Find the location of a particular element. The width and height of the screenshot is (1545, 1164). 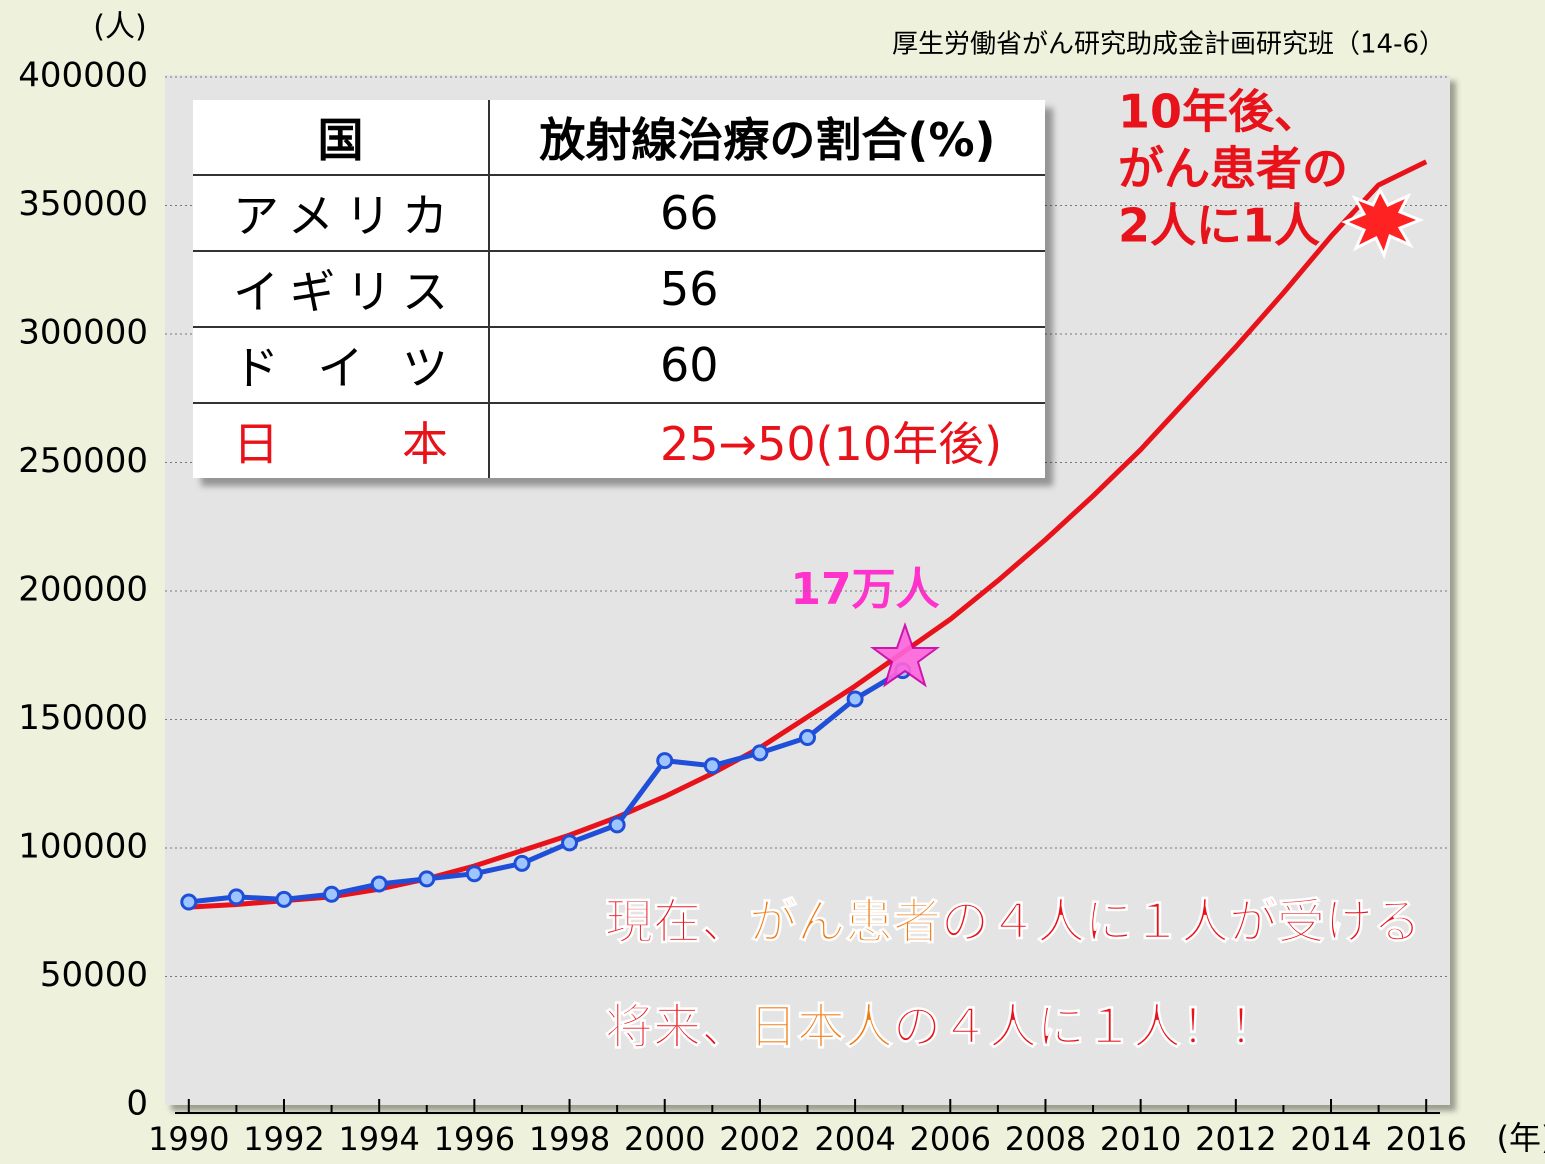

y-tick-label: 150000 is located at coordinates (83, 718).